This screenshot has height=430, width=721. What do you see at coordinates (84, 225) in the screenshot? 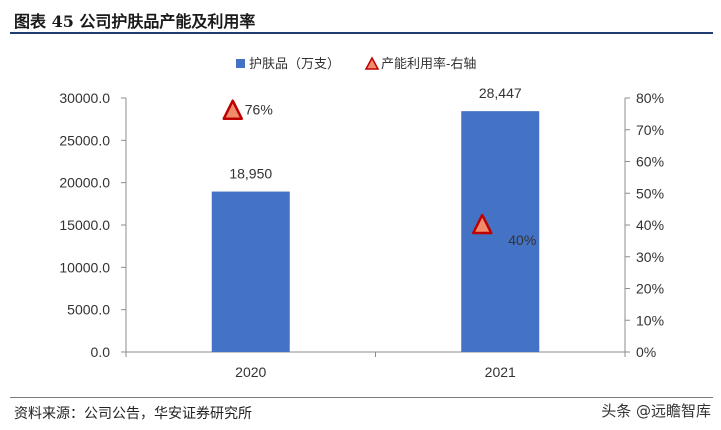
I see `y-left-tick-label: 15000.0` at bounding box center [84, 225].